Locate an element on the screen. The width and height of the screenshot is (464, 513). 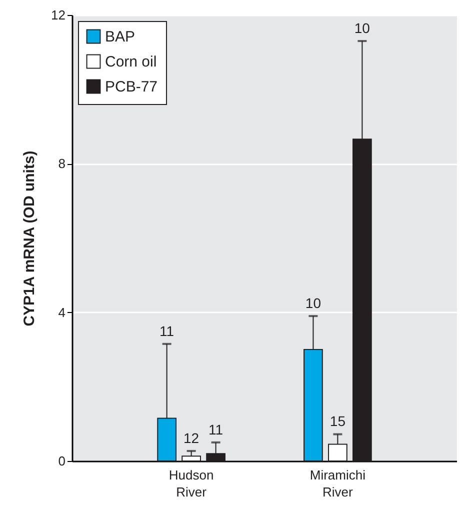
y-tick-label: 12 is located at coordinates (58, 15).